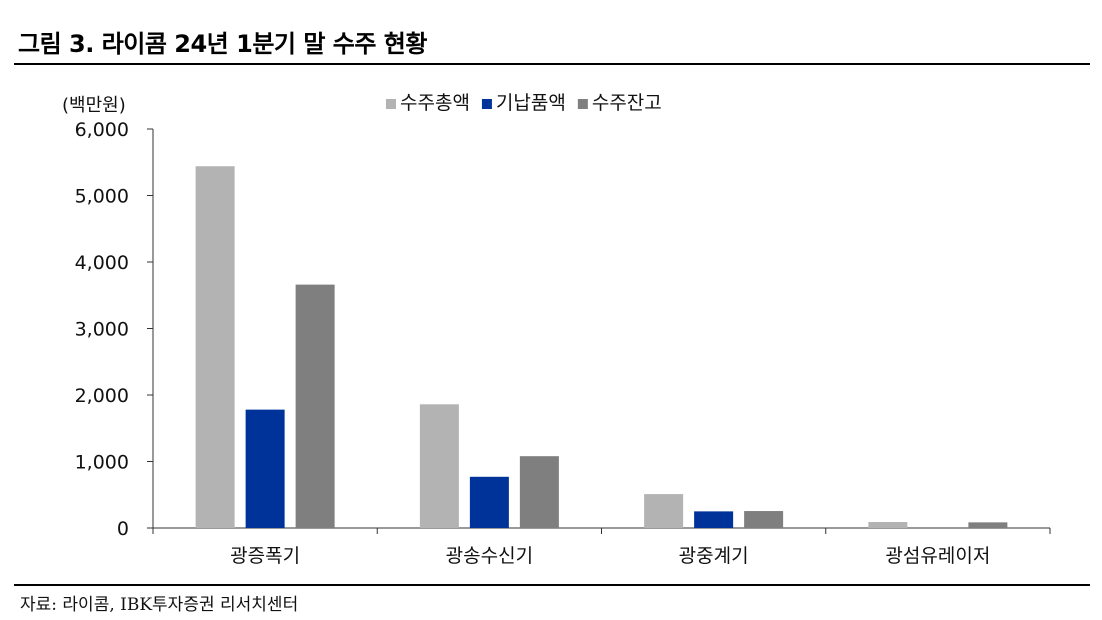 This screenshot has height=620, width=1102. What do you see at coordinates (102, 130) in the screenshot?
I see `y-tick-label: 6,000` at bounding box center [102, 130].